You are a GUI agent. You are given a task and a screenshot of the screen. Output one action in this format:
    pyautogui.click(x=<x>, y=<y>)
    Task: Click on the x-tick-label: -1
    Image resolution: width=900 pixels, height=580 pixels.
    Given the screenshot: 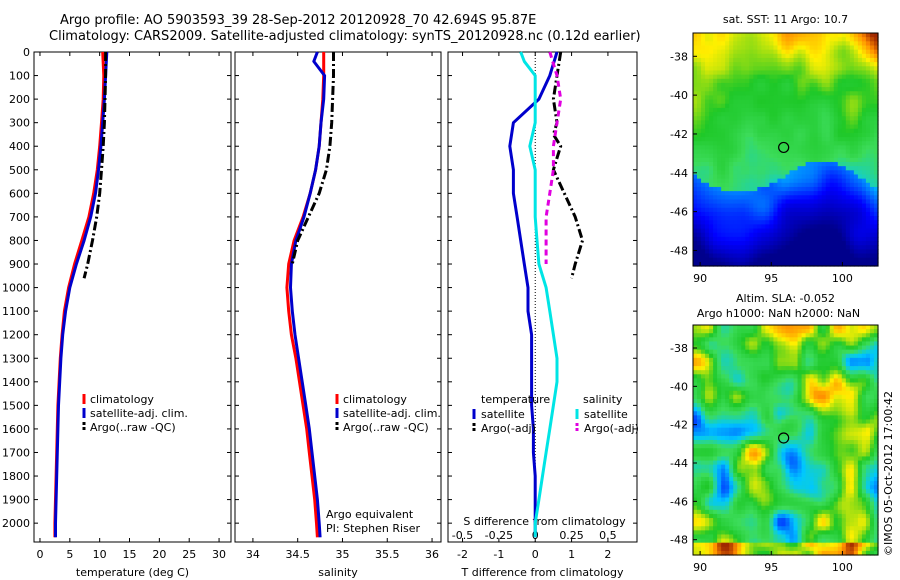 What is the action you would take?
    pyautogui.click(x=498, y=554)
    